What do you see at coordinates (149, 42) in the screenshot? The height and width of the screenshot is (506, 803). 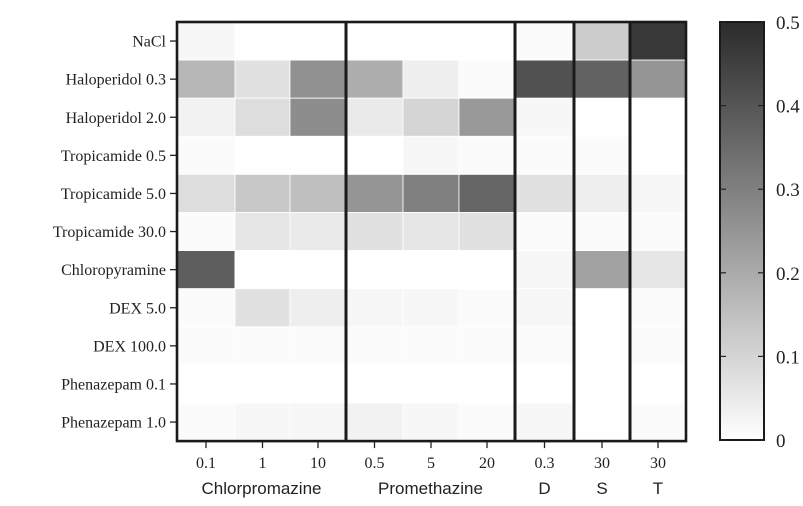 I see `row-label: NaCl` at bounding box center [149, 42].